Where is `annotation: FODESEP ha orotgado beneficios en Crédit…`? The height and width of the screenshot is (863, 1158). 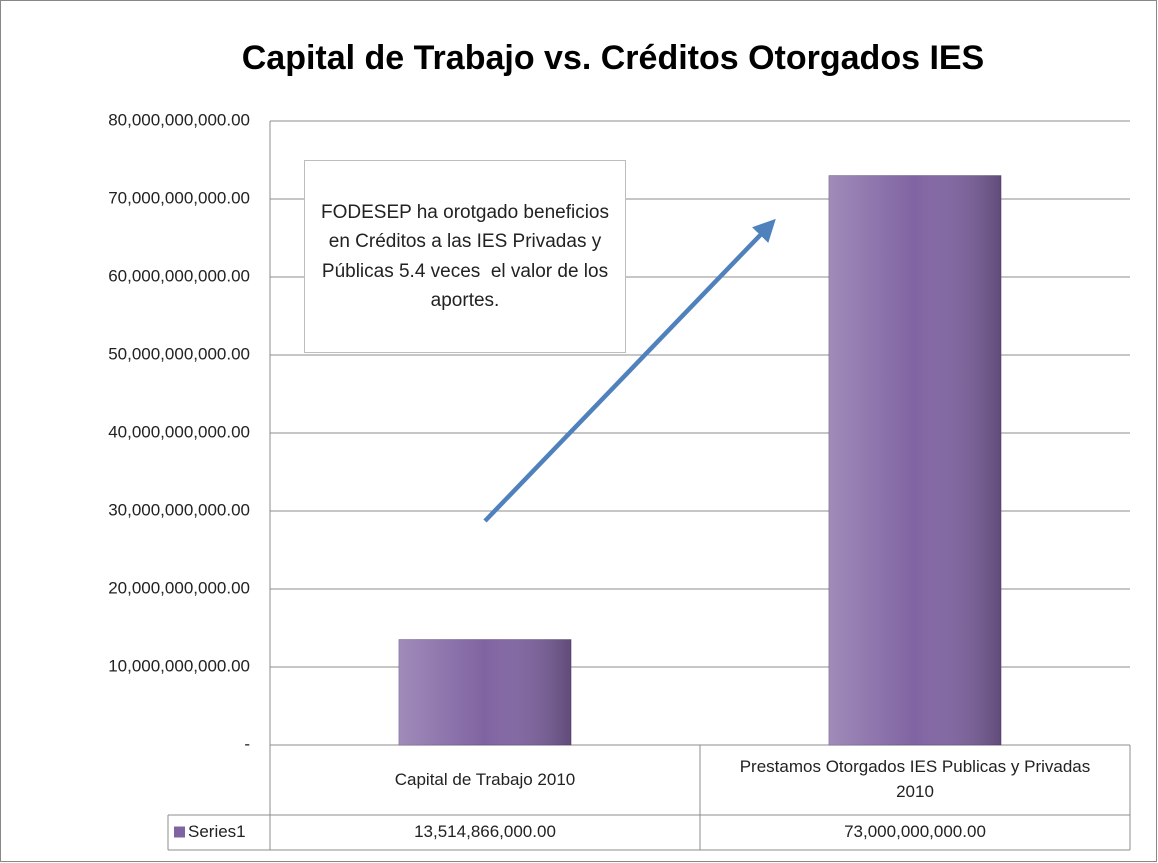 annotation: FODESEP ha orotgado beneficios en Crédit… is located at coordinates (465, 256).